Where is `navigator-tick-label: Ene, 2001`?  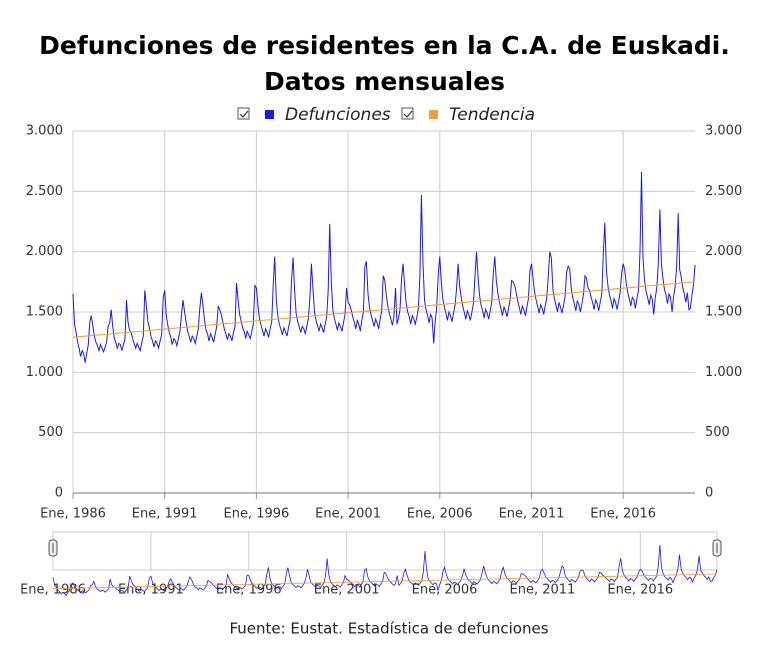 navigator-tick-label: Ene, 2001 is located at coordinates (347, 590).